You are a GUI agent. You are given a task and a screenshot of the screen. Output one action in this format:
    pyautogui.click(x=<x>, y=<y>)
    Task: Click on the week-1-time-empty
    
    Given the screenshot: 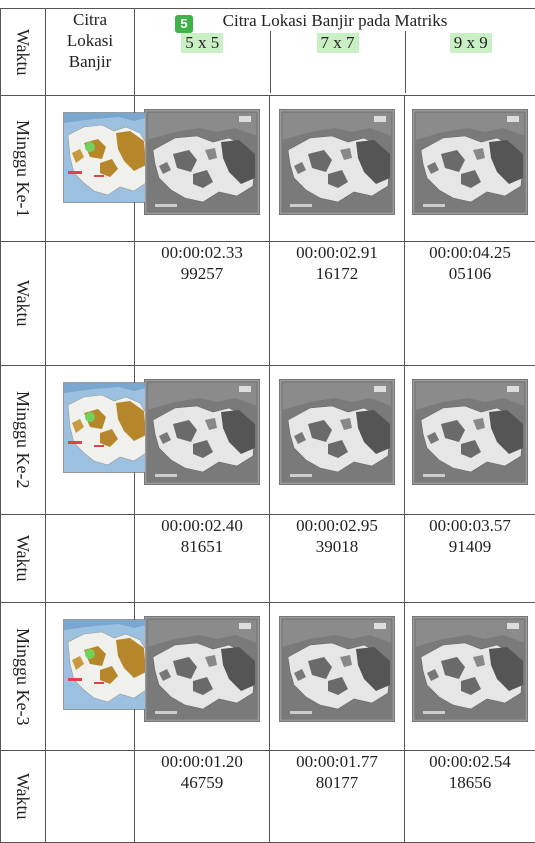 What is the action you would take?
    pyautogui.click(x=90, y=304)
    